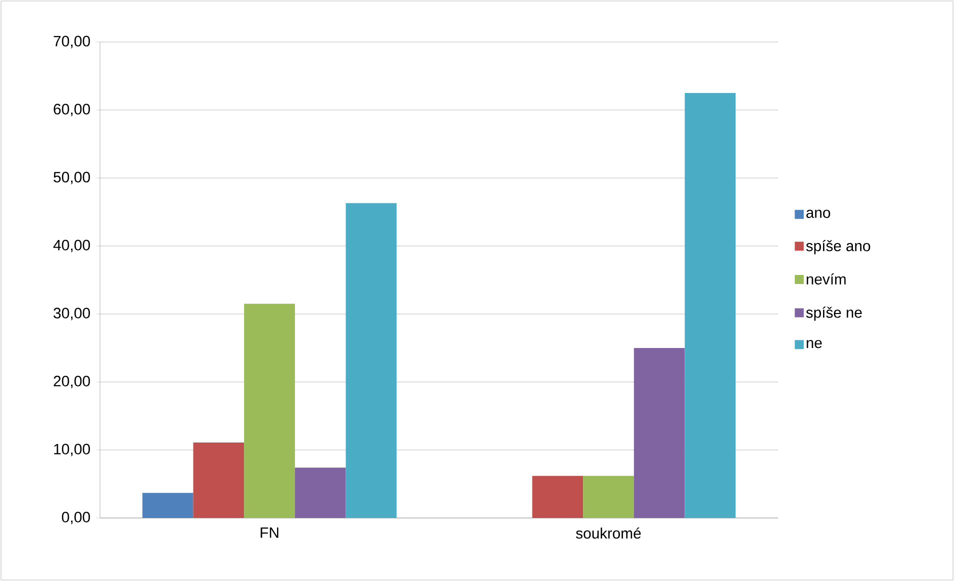 The width and height of the screenshot is (954, 581). Describe the element at coordinates (72, 314) in the screenshot. I see `y-tick-label: 30,00` at that location.